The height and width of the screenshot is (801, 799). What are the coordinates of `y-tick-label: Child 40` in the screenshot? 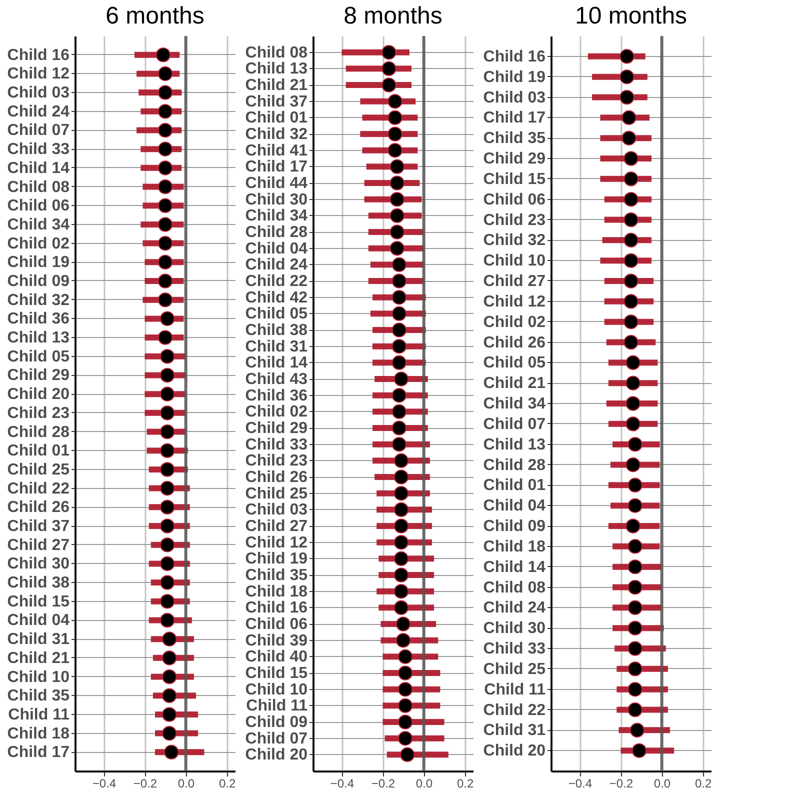 It's located at (276, 657).